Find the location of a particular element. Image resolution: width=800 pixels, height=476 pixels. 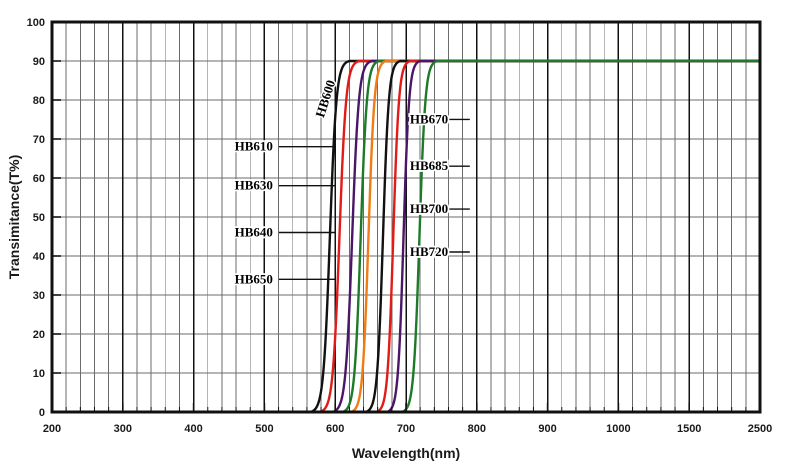

curve-label-halo: HB685 is located at coordinates (429, 165).